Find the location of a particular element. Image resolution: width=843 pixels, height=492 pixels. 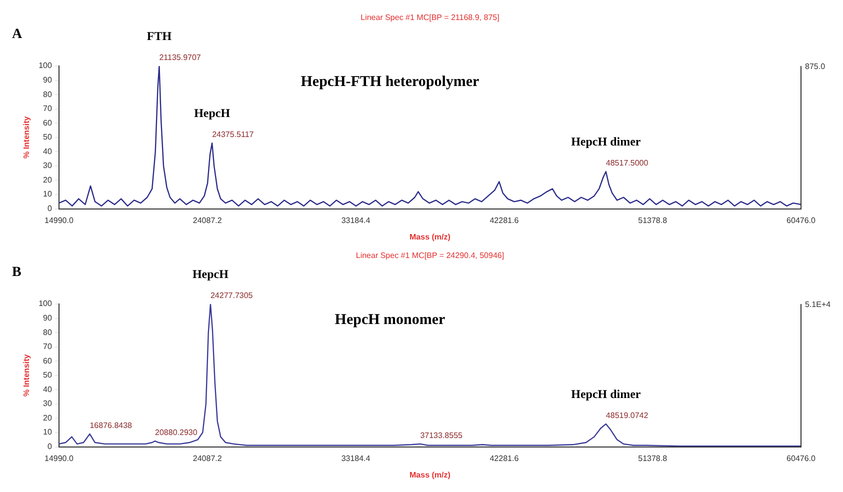

annotation: 48517.5000 is located at coordinates (627, 163).